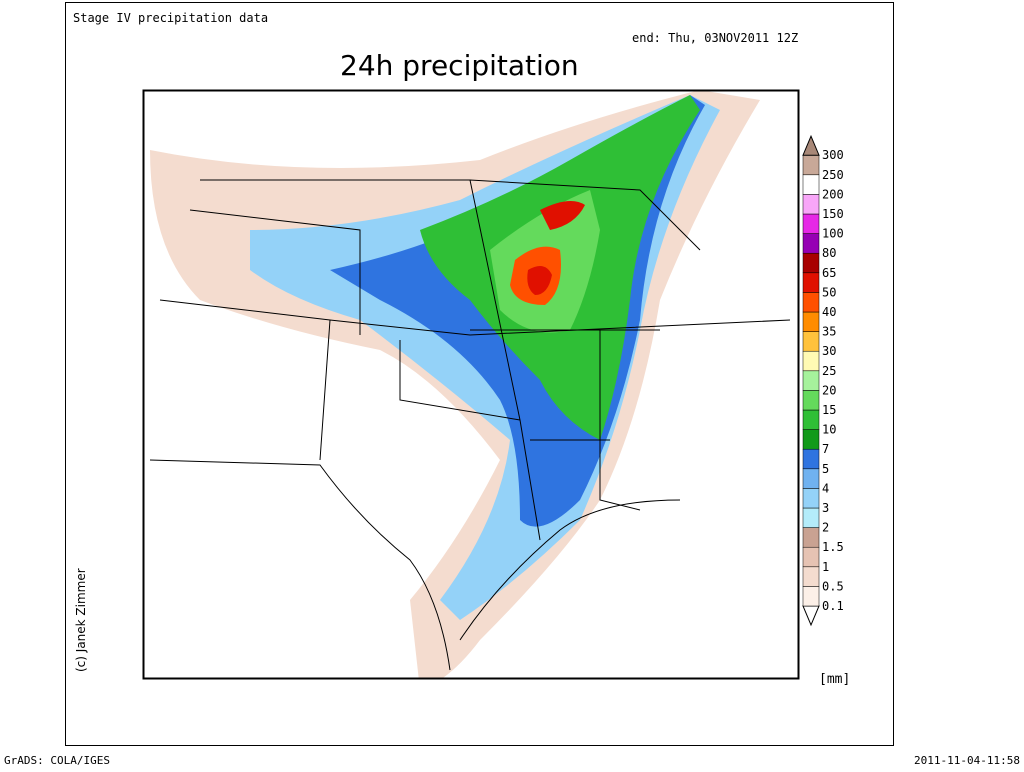 The image size is (1024, 772). I want to click on footer-left: GrADS: COLA/IGES, so click(57, 760).